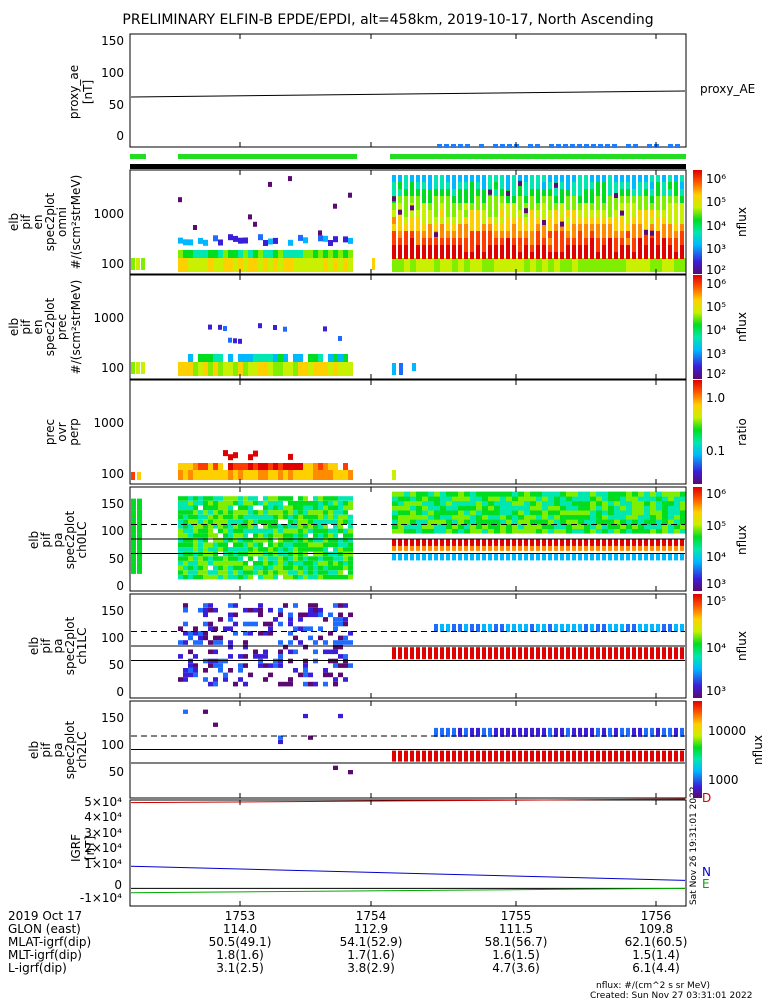 The width and height of the screenshot is (775, 1000). What do you see at coordinates (716, 354) in the screenshot?
I see `cb2-tick: 10³` at bounding box center [716, 354].